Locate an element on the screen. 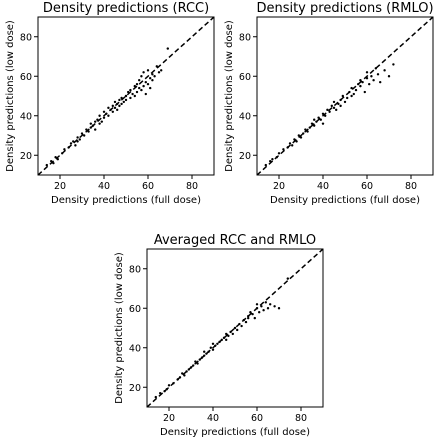 The width and height of the screenshot is (440, 439). x-tick-label: 20 is located at coordinates (279, 186).